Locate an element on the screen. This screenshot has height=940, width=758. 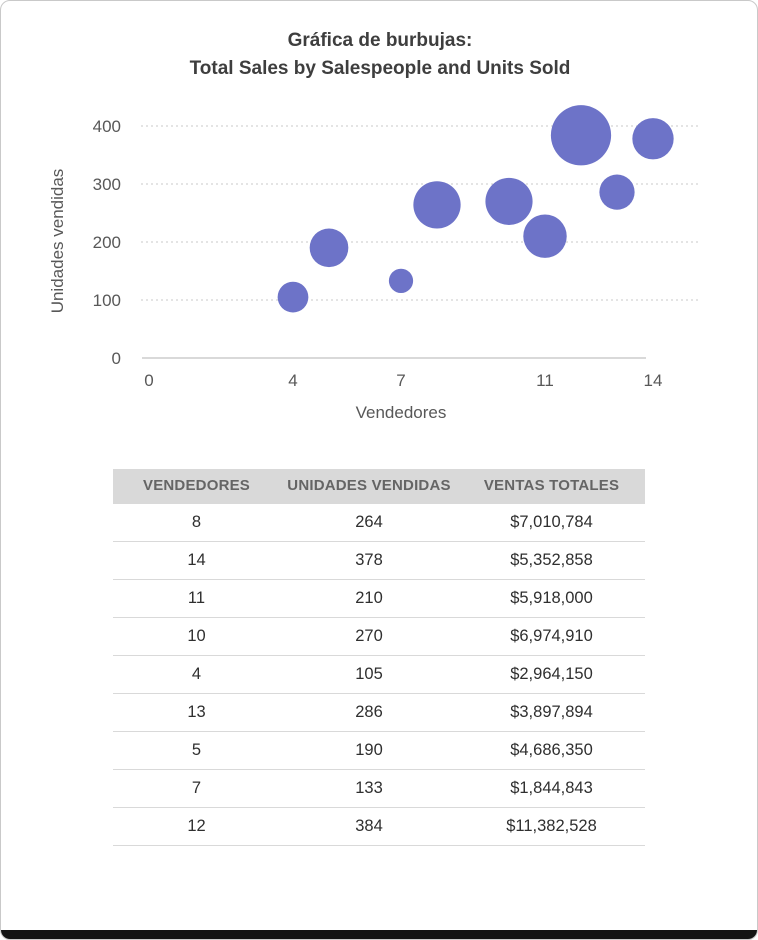
table-row: 5 190 $4,686,350 is located at coordinates (379, 750).